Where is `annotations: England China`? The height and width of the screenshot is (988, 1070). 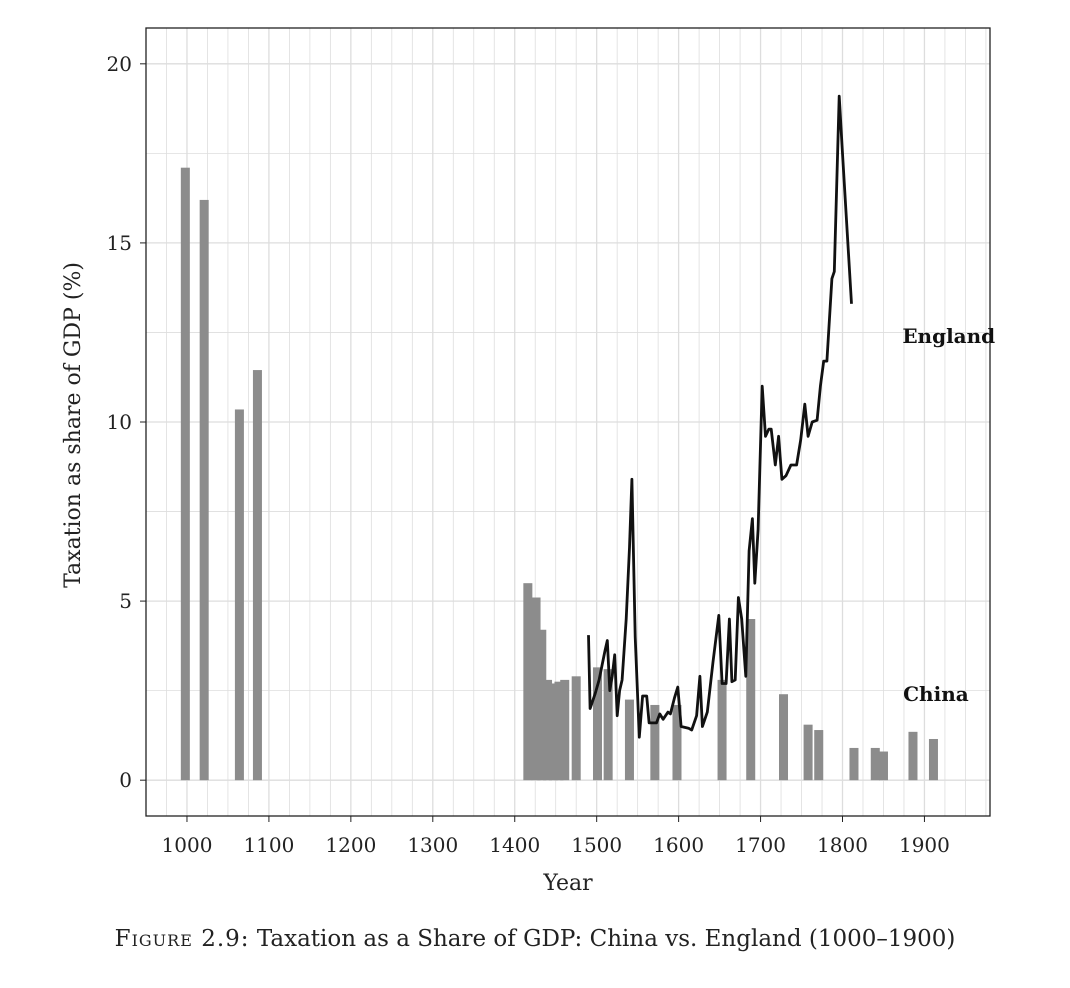
annotations: England China is located at coordinates (948, 515).